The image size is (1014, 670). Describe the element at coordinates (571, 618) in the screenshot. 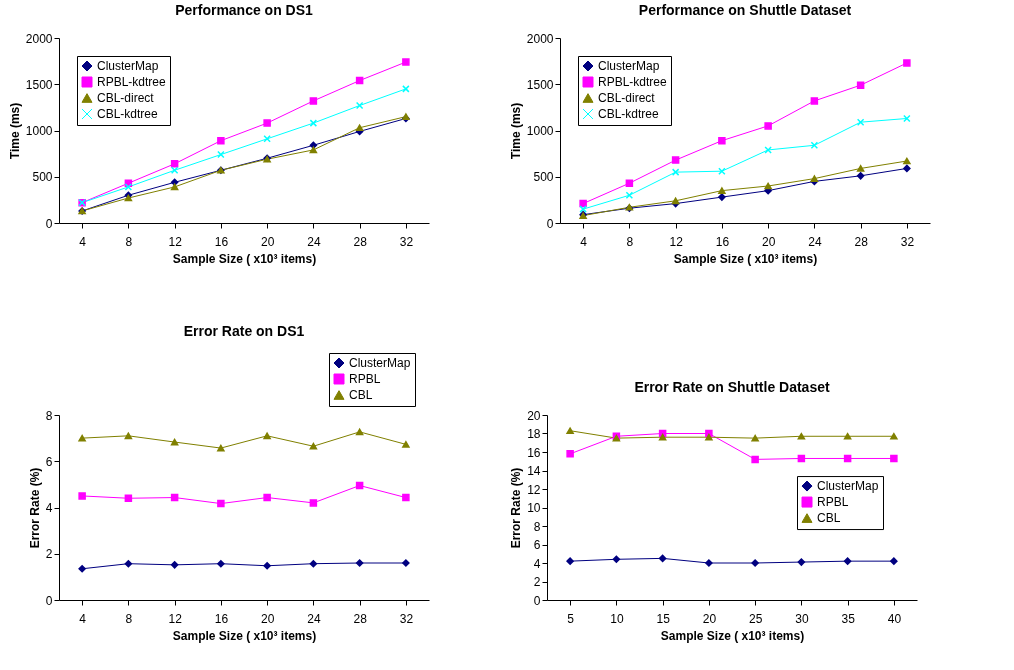

I see `x-tick-label: 5` at that location.